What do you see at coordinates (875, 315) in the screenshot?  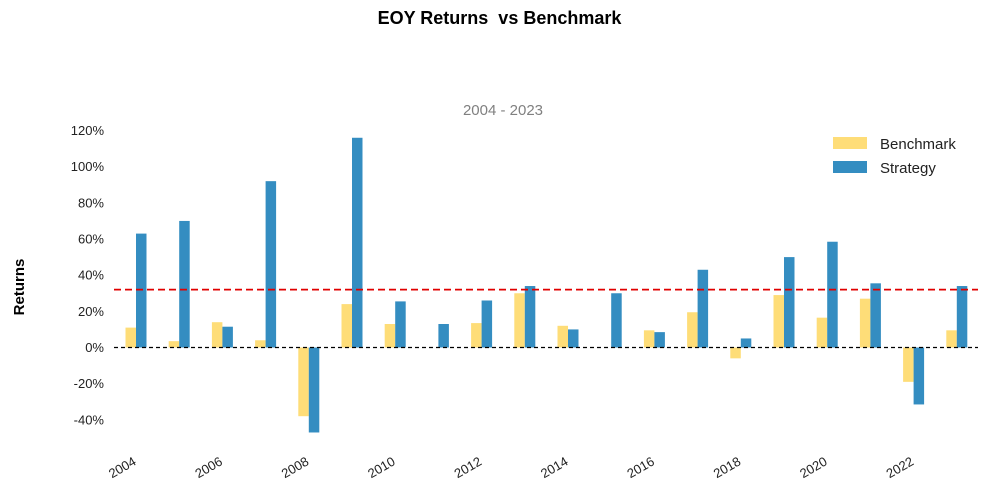 I see `bar-strategy-2021` at bounding box center [875, 315].